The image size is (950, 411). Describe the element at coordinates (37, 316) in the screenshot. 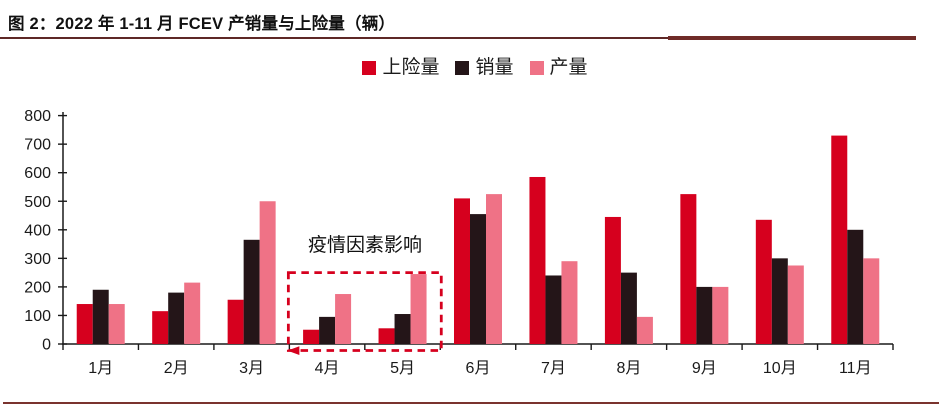

I see `y-axis-label: 100` at that location.